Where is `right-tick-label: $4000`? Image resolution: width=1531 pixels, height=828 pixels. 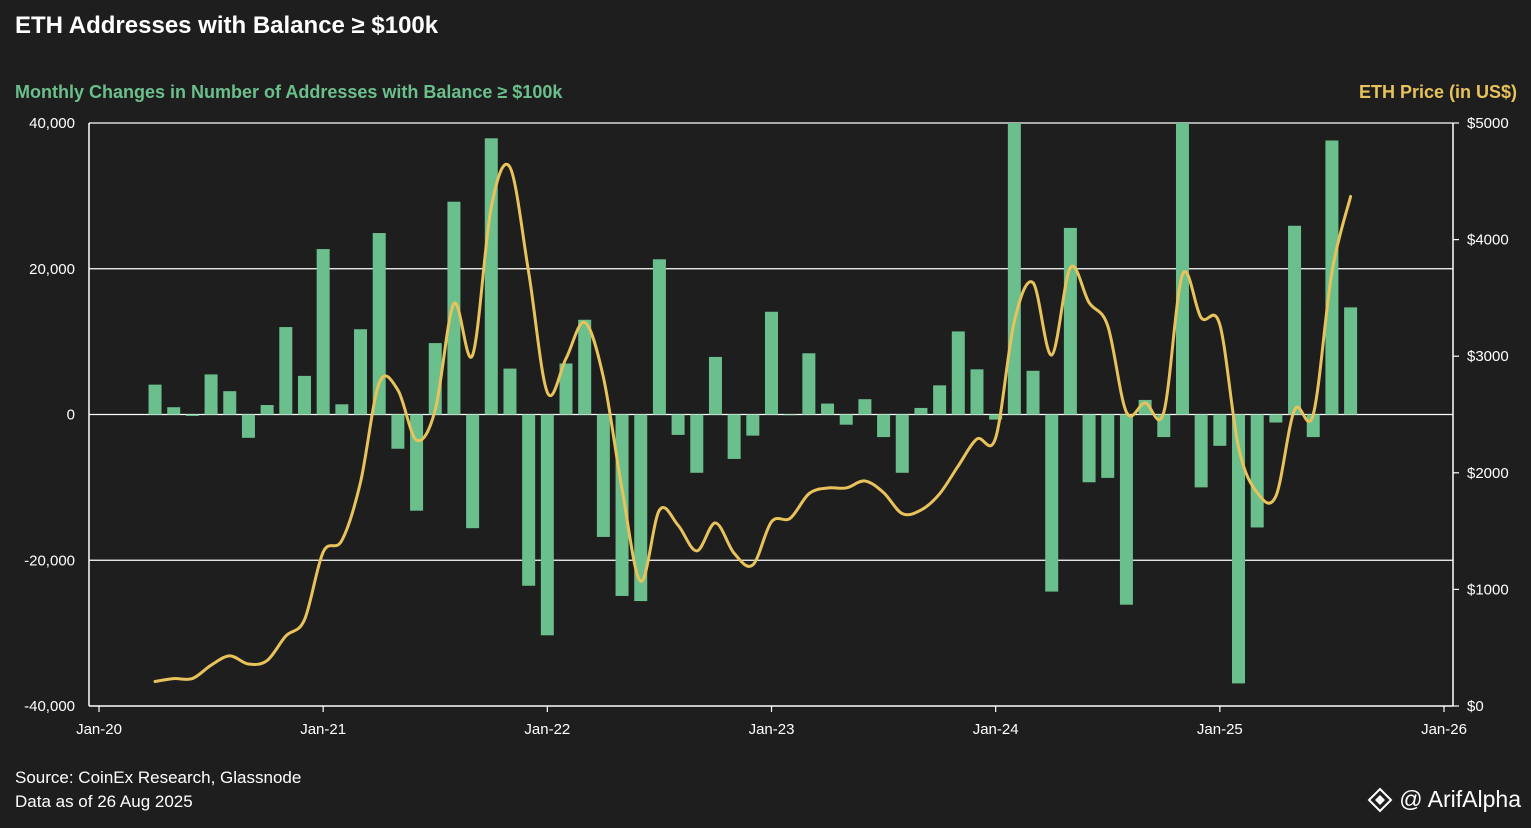 right-tick-label: $4000 is located at coordinates (1488, 240).